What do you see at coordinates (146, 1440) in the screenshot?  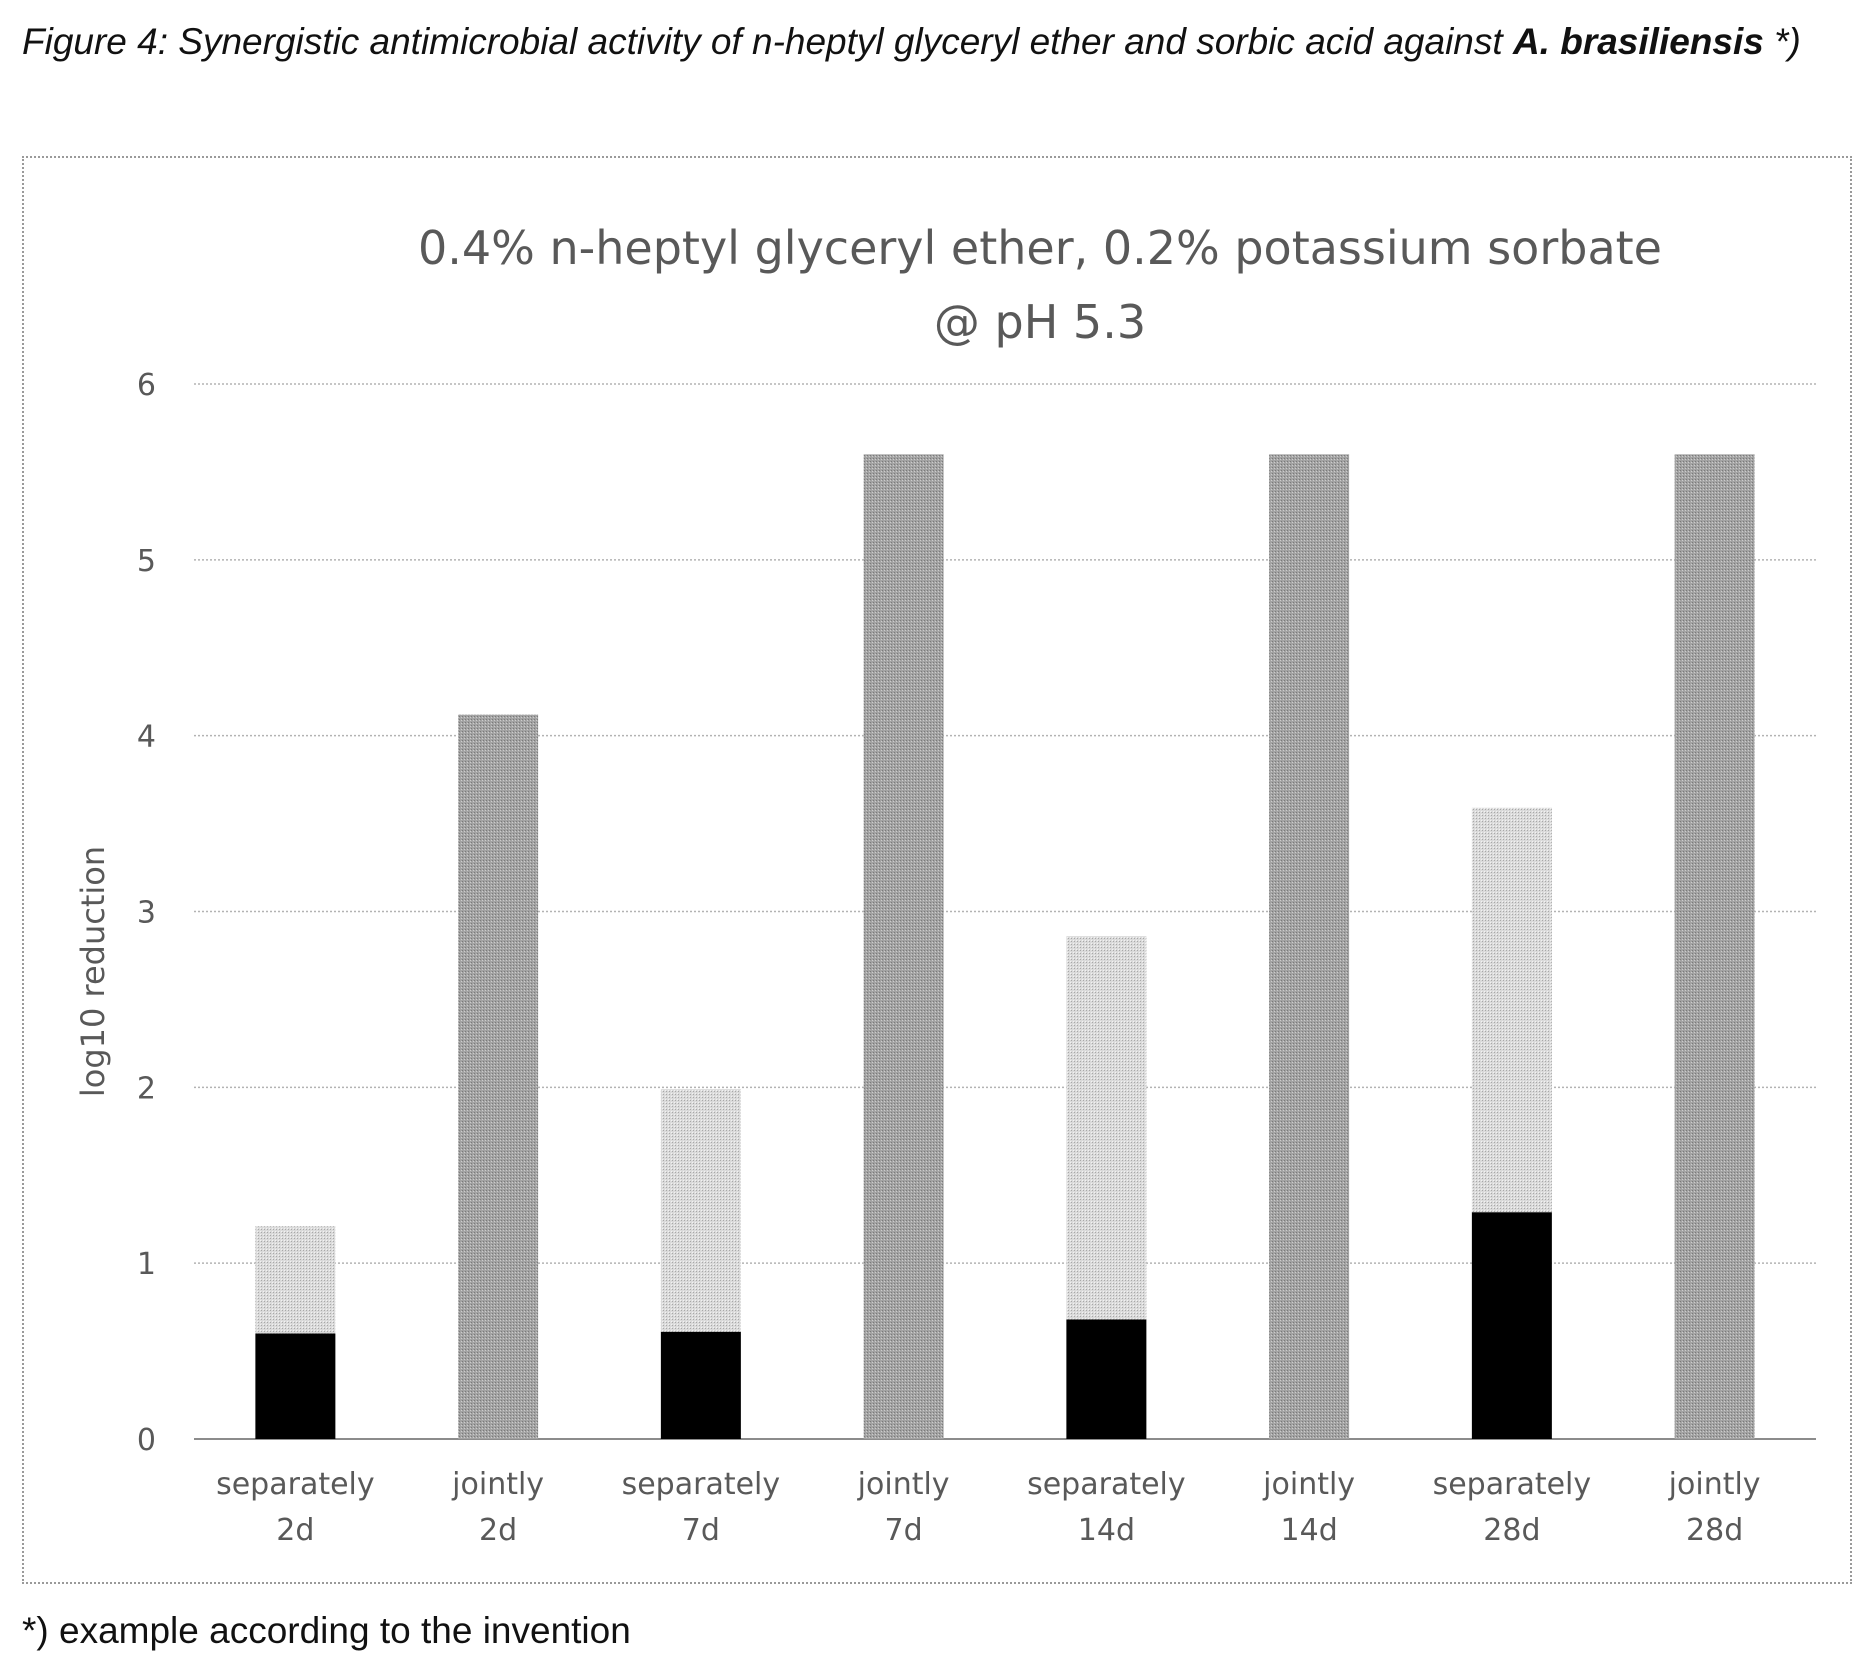 I see `y-tick-label: 0` at bounding box center [146, 1440].